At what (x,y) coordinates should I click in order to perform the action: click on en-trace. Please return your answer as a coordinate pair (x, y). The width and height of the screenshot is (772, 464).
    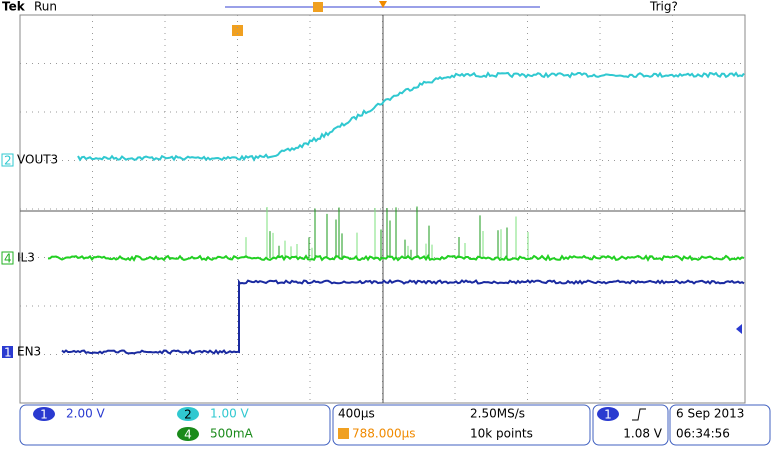
    Looking at the image, I should click on (403, 316).